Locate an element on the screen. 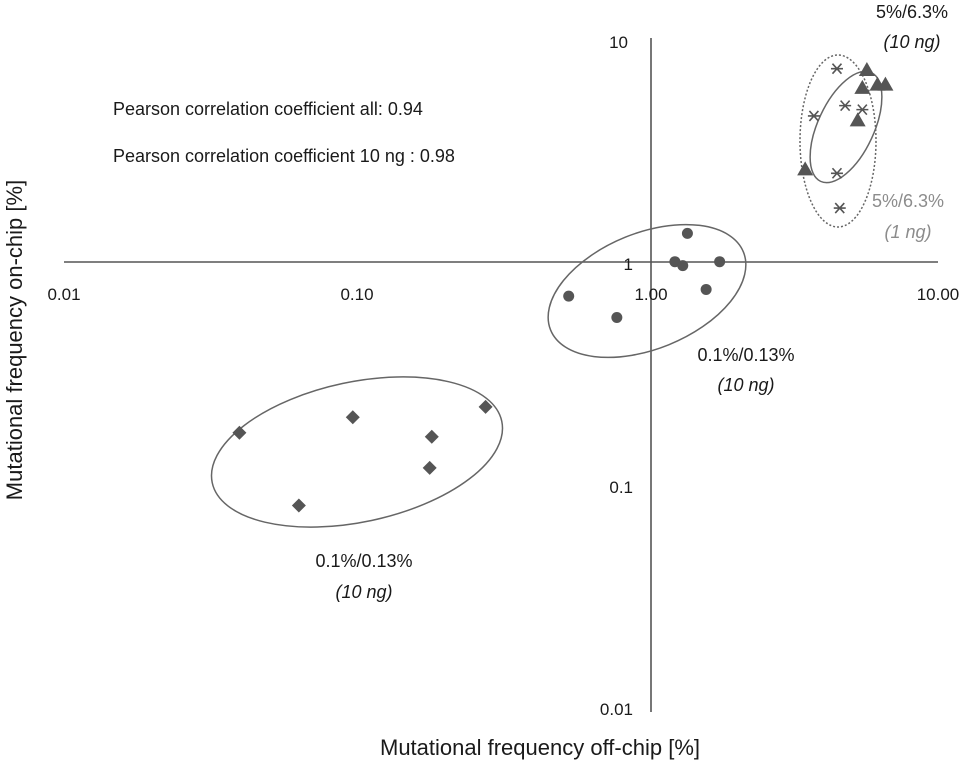 Image resolution: width=969 pixels, height=764 pixels. diamond-group-label: 0.1%/0.13% is located at coordinates (363, 561).